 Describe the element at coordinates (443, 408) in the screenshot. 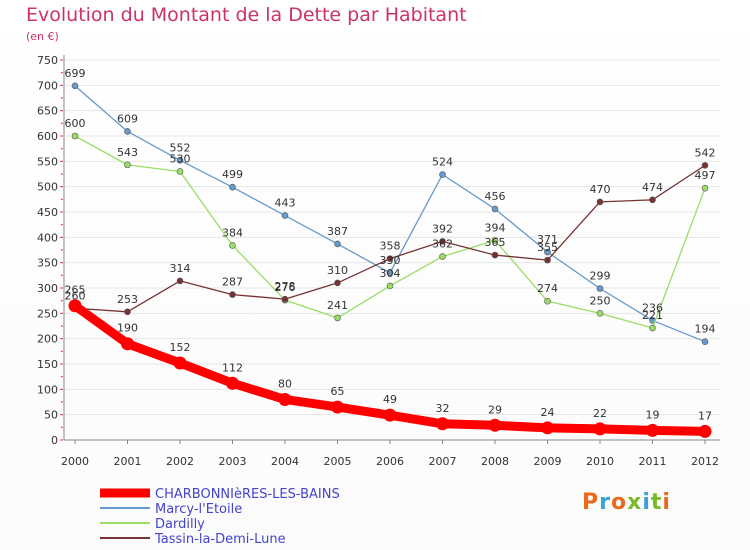

I see `data-label: 32` at that location.